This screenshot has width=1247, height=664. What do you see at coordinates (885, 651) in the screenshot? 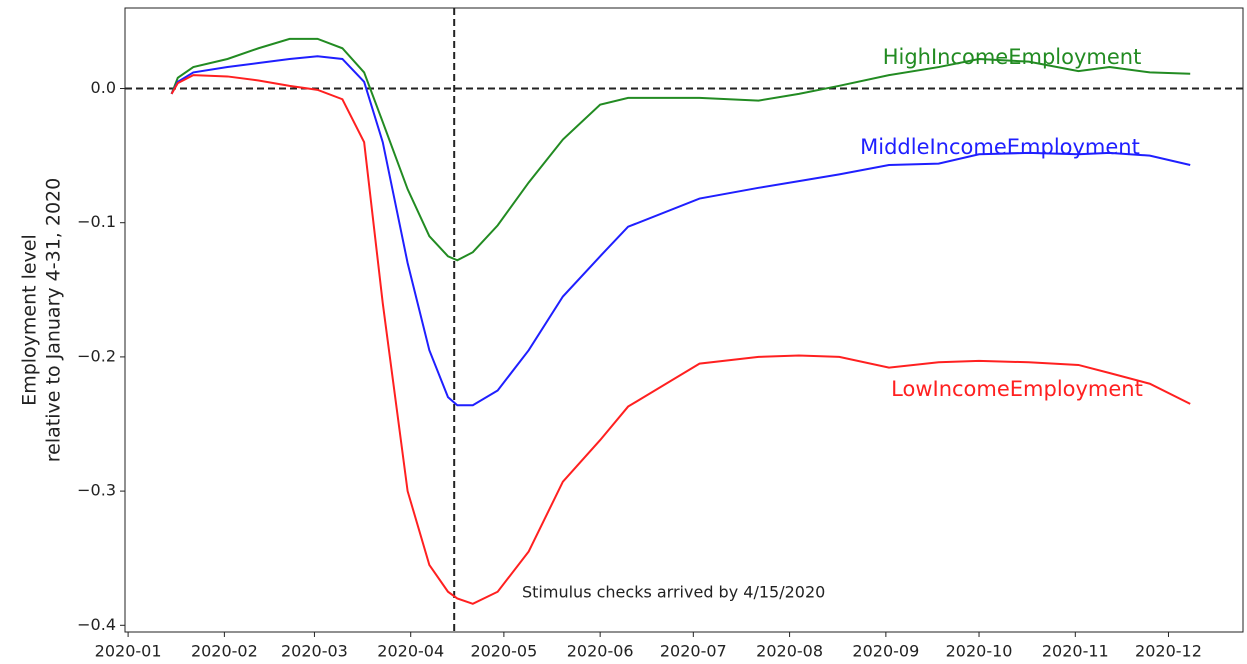
I see `x-tick-label: 2020-09` at bounding box center [885, 651].